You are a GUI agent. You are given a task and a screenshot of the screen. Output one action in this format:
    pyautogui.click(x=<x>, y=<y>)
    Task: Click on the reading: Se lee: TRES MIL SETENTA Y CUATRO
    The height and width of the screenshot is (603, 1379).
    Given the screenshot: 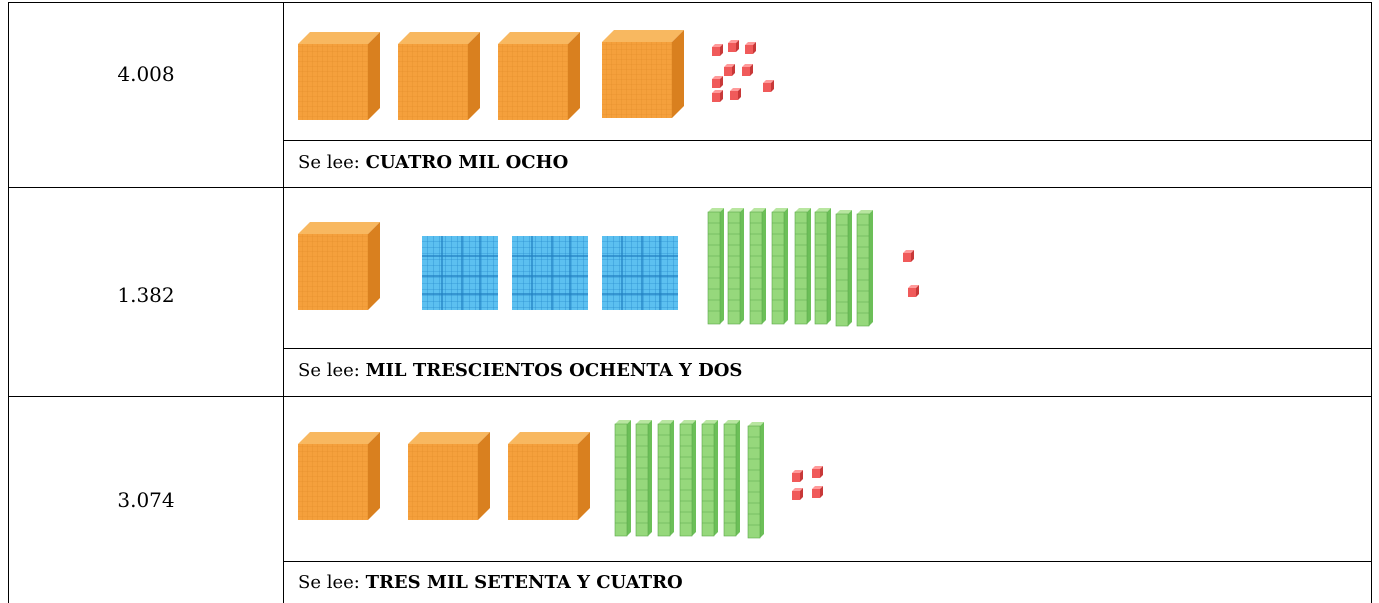 What is the action you would take?
    pyautogui.click(x=490, y=582)
    